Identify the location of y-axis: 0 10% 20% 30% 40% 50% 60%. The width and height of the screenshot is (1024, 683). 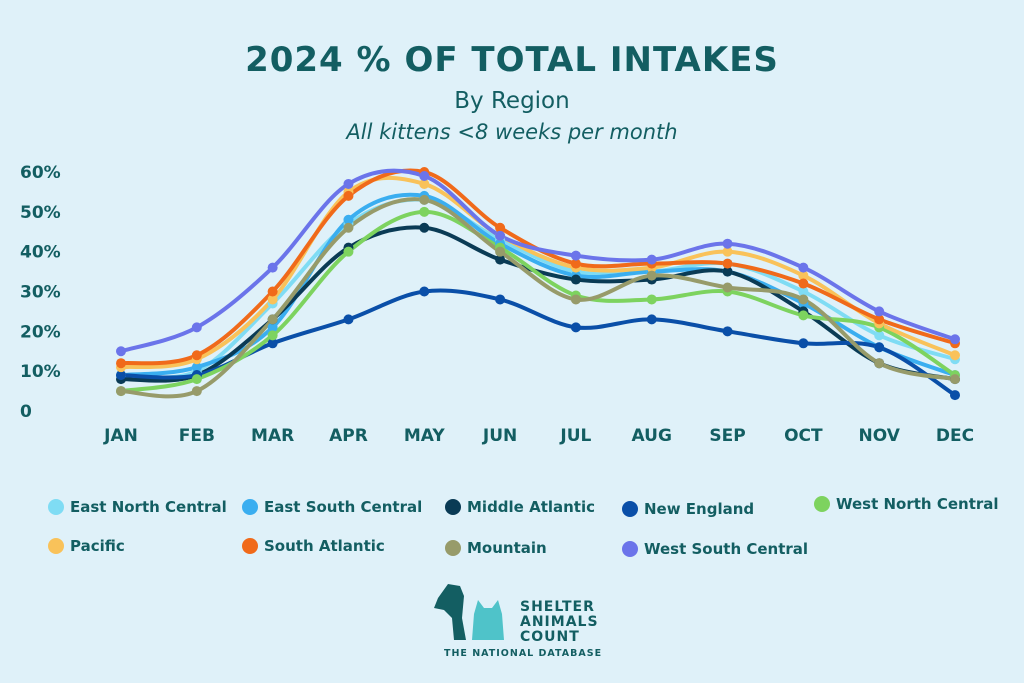
(40, 292).